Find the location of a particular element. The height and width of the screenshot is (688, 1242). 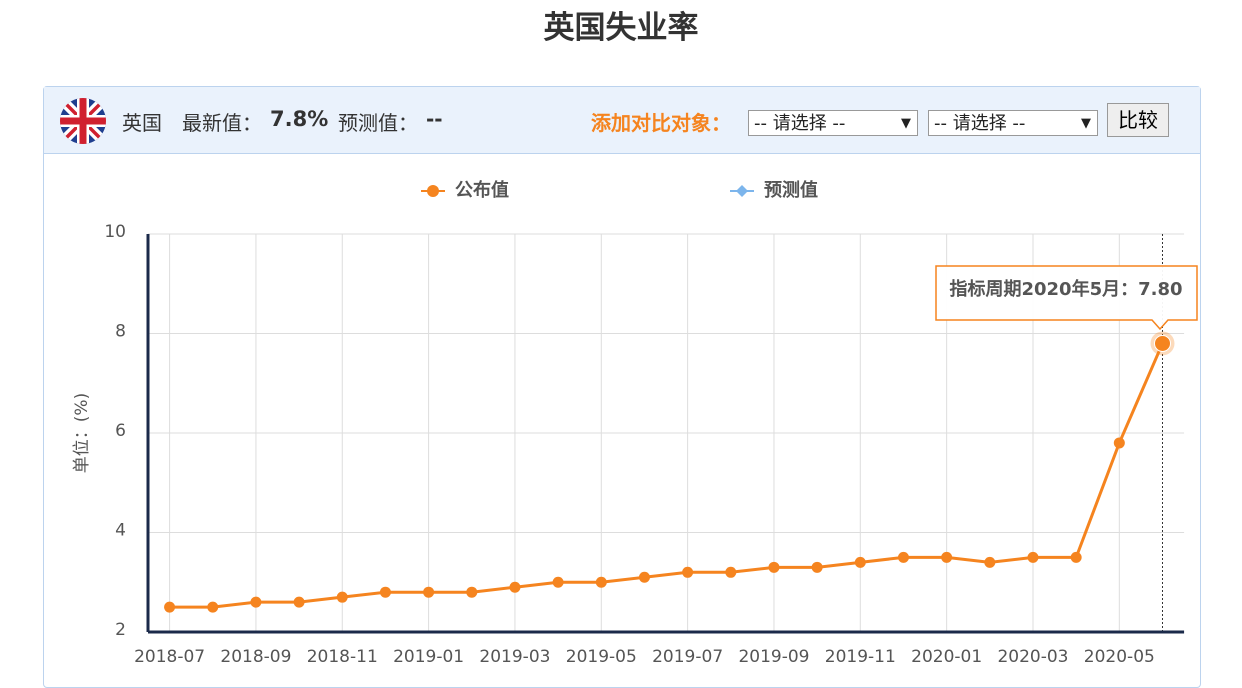

x-tick-label: 2018-09 is located at coordinates (255, 657).